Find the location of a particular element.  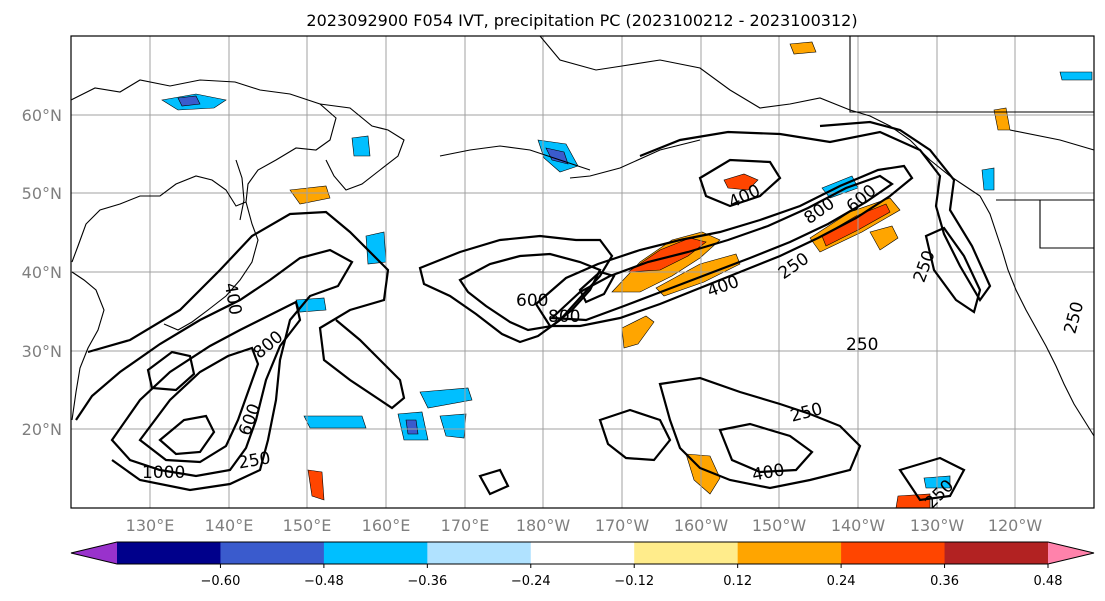

precip-negative-west is located at coordinates (311, 305).